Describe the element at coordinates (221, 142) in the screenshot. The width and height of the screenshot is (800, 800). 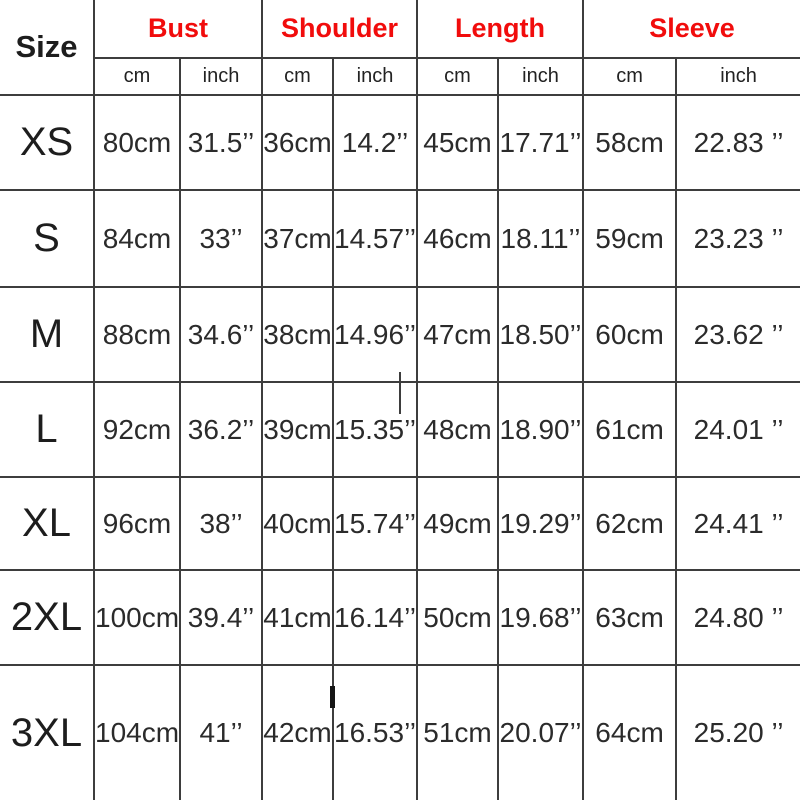
I see `bust-inch-cell: 31.5’’` at that location.